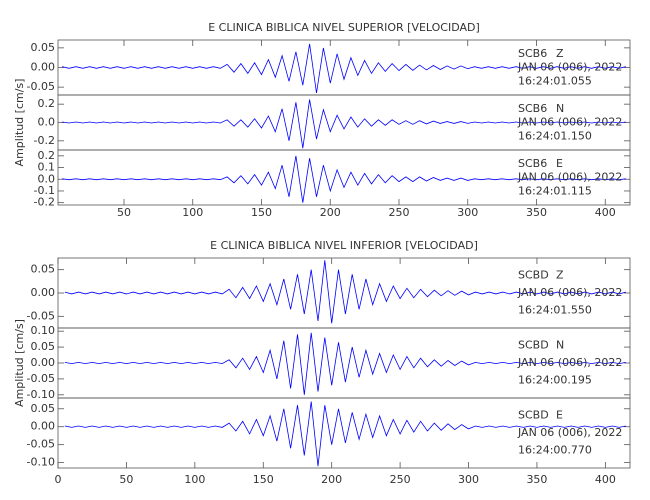  I want to click on time: 16:24:01.150, so click(555, 135).